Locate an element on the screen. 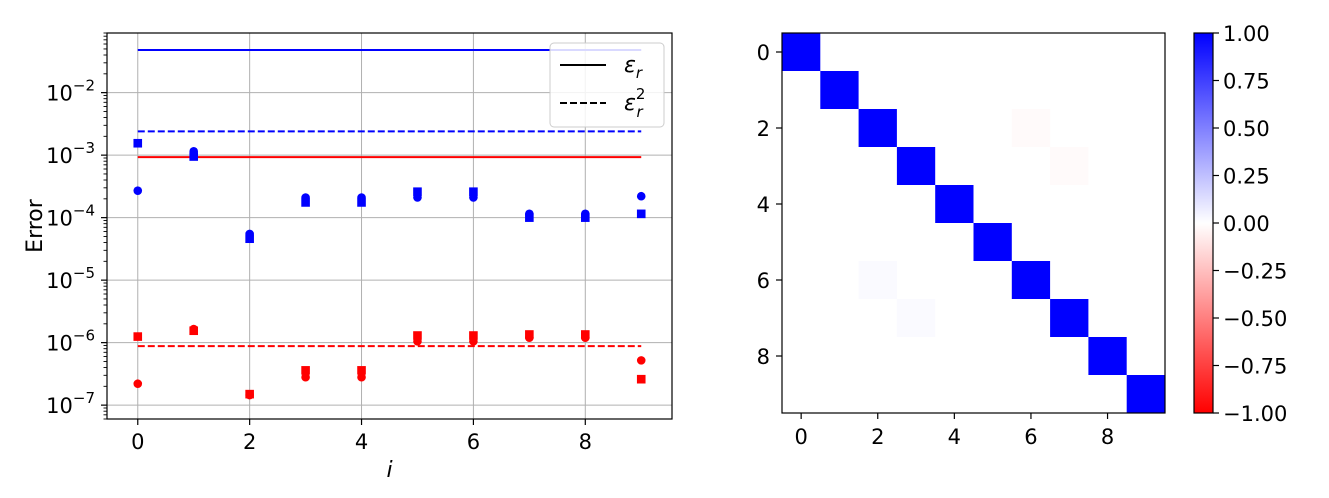  y-ticks: 10⁻⁷ 10⁻⁶ 10⁻⁵ 10⁻⁴ 10⁻³ 10⁻² is located at coordinates (76, 226).